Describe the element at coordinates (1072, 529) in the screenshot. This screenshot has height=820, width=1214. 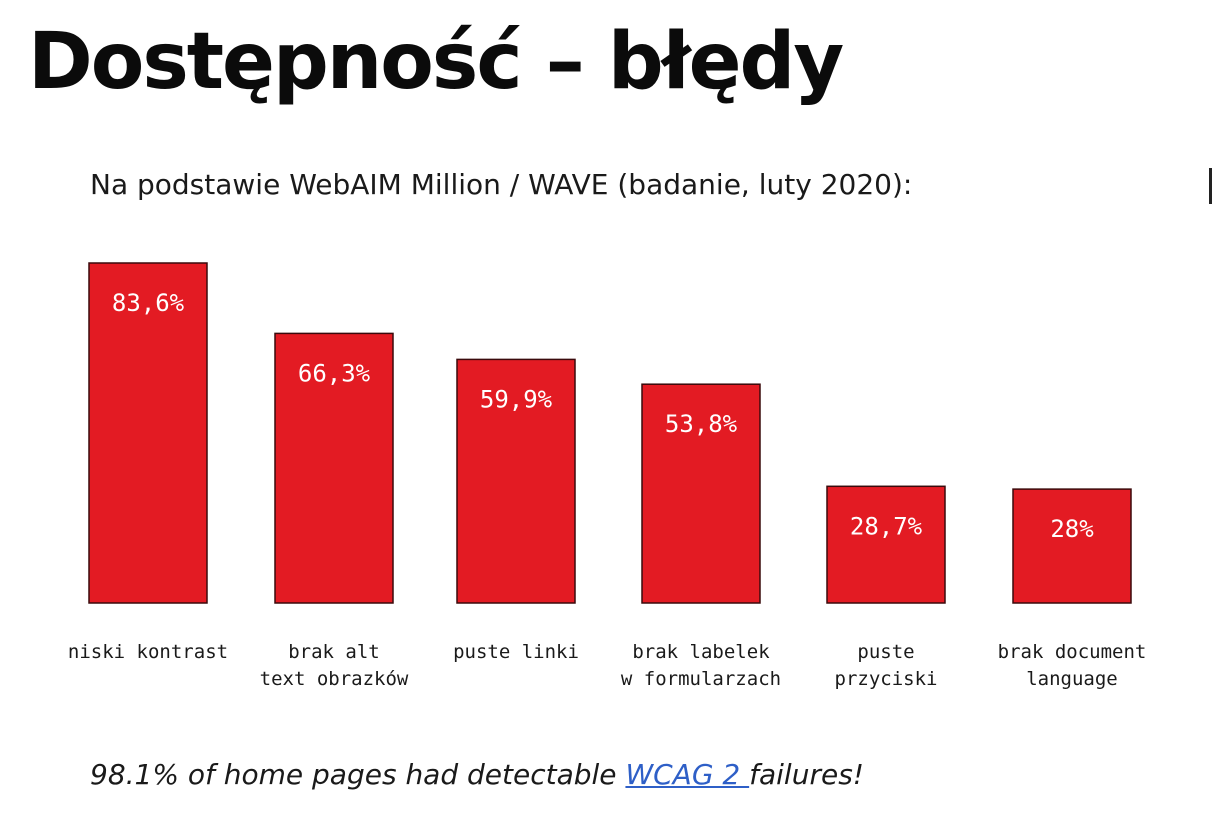
I see `bar-value-label: 28%` at that location.